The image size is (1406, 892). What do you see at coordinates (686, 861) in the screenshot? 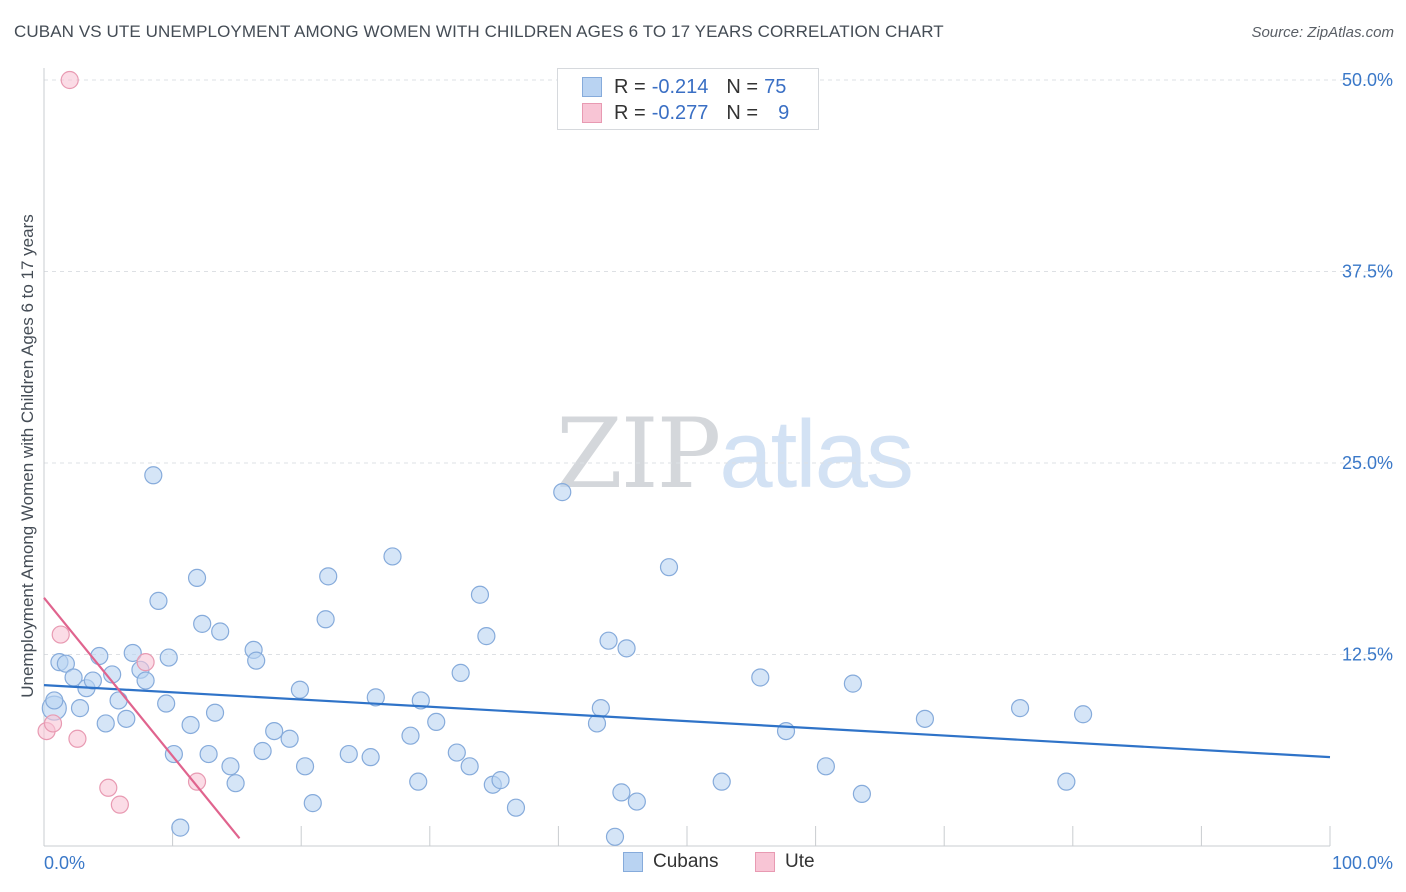
I see `legend-label: Cubans` at bounding box center [686, 861].